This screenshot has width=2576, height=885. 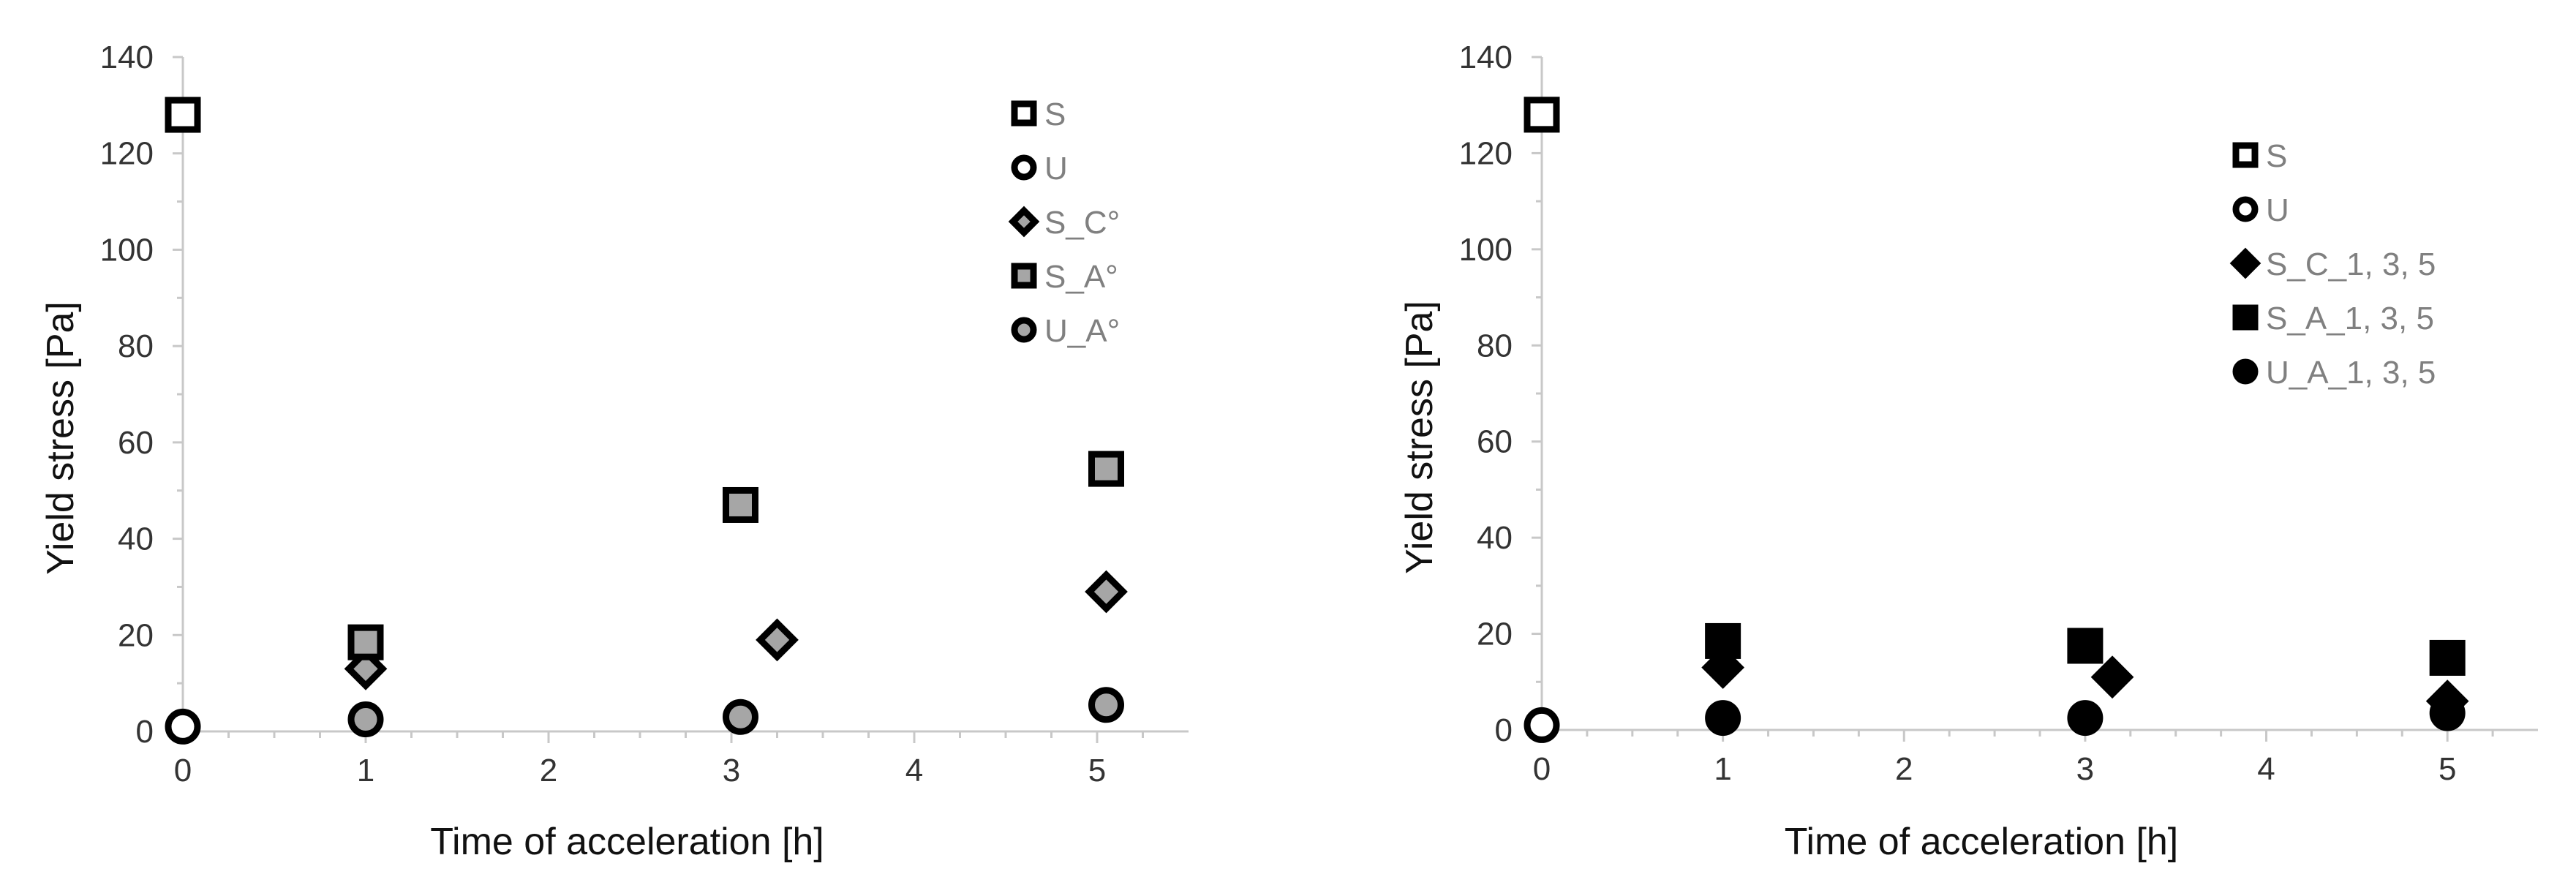 What do you see at coordinates (2351, 373) in the screenshot?
I see `legend-label: U_A_1, 3, 5` at bounding box center [2351, 373].